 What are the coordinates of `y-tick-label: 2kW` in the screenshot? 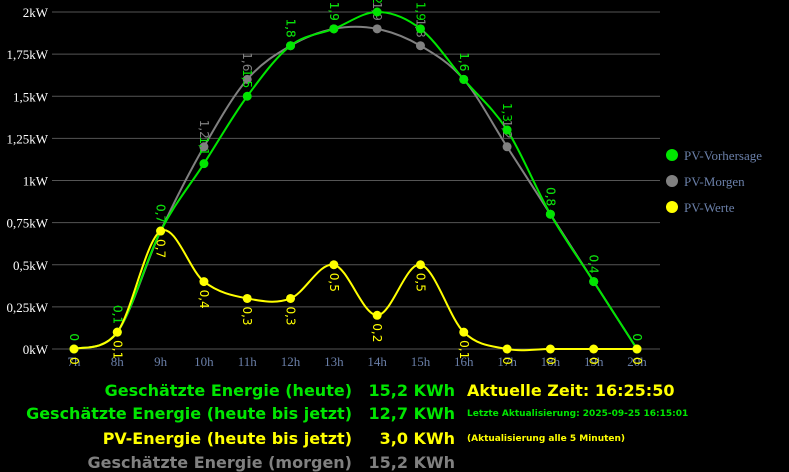 It's located at (36, 12).